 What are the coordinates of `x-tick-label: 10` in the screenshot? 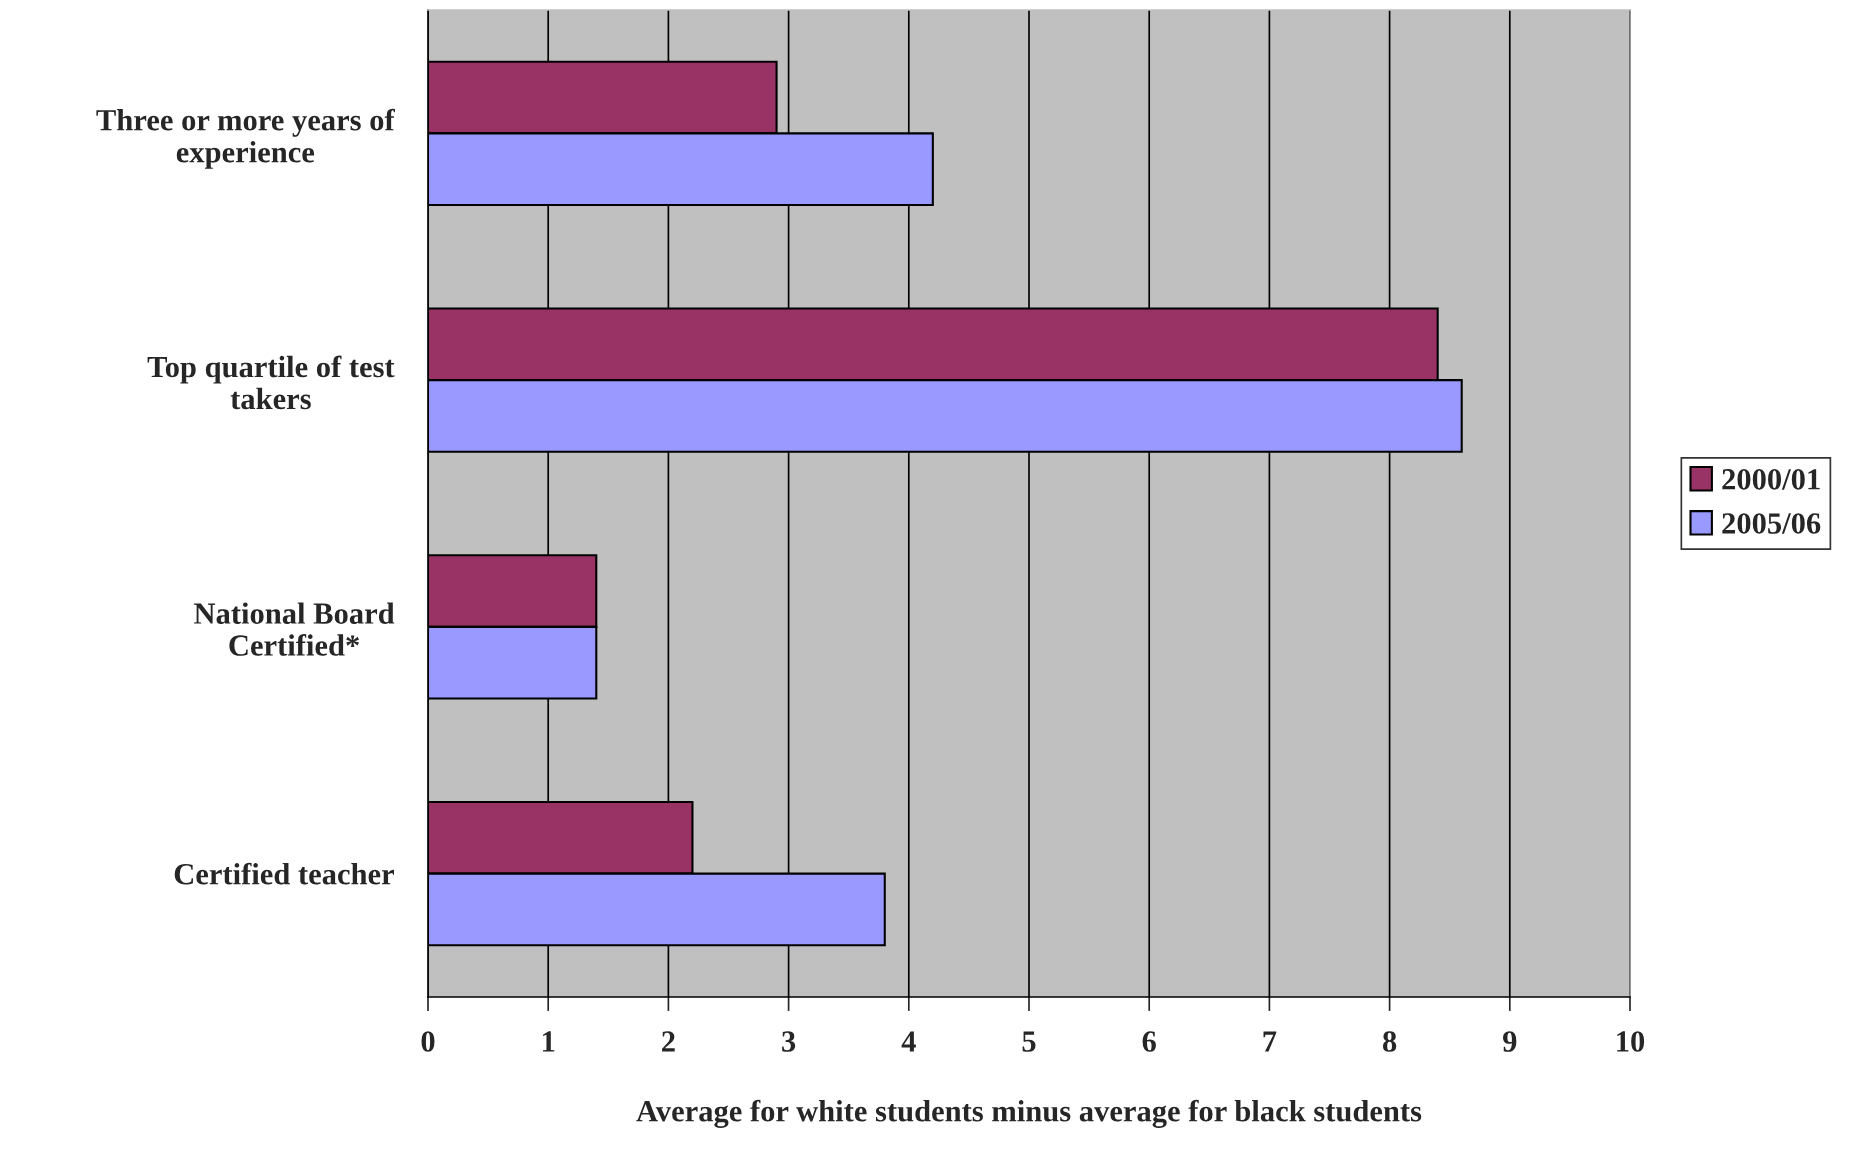 It's located at (1631, 1041).